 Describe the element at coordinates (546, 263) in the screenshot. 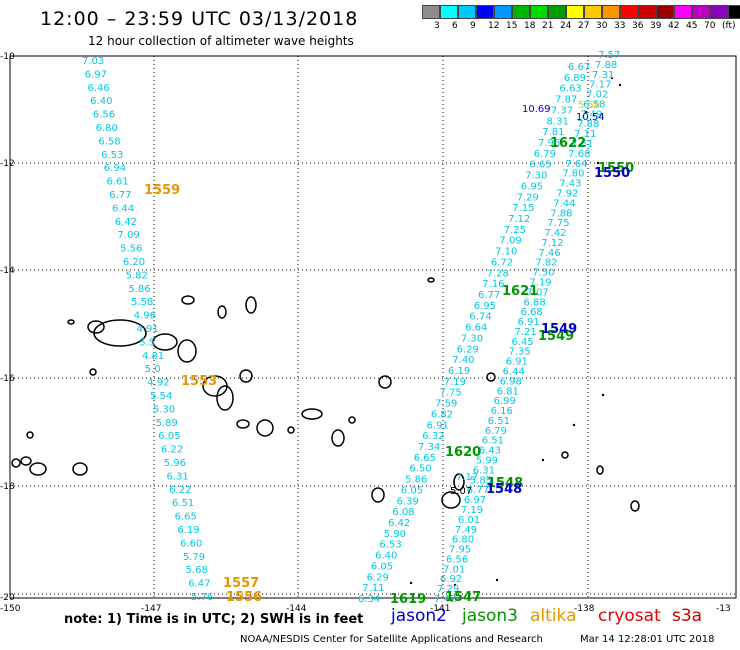

I see `wave-height-value: 7.82` at that location.